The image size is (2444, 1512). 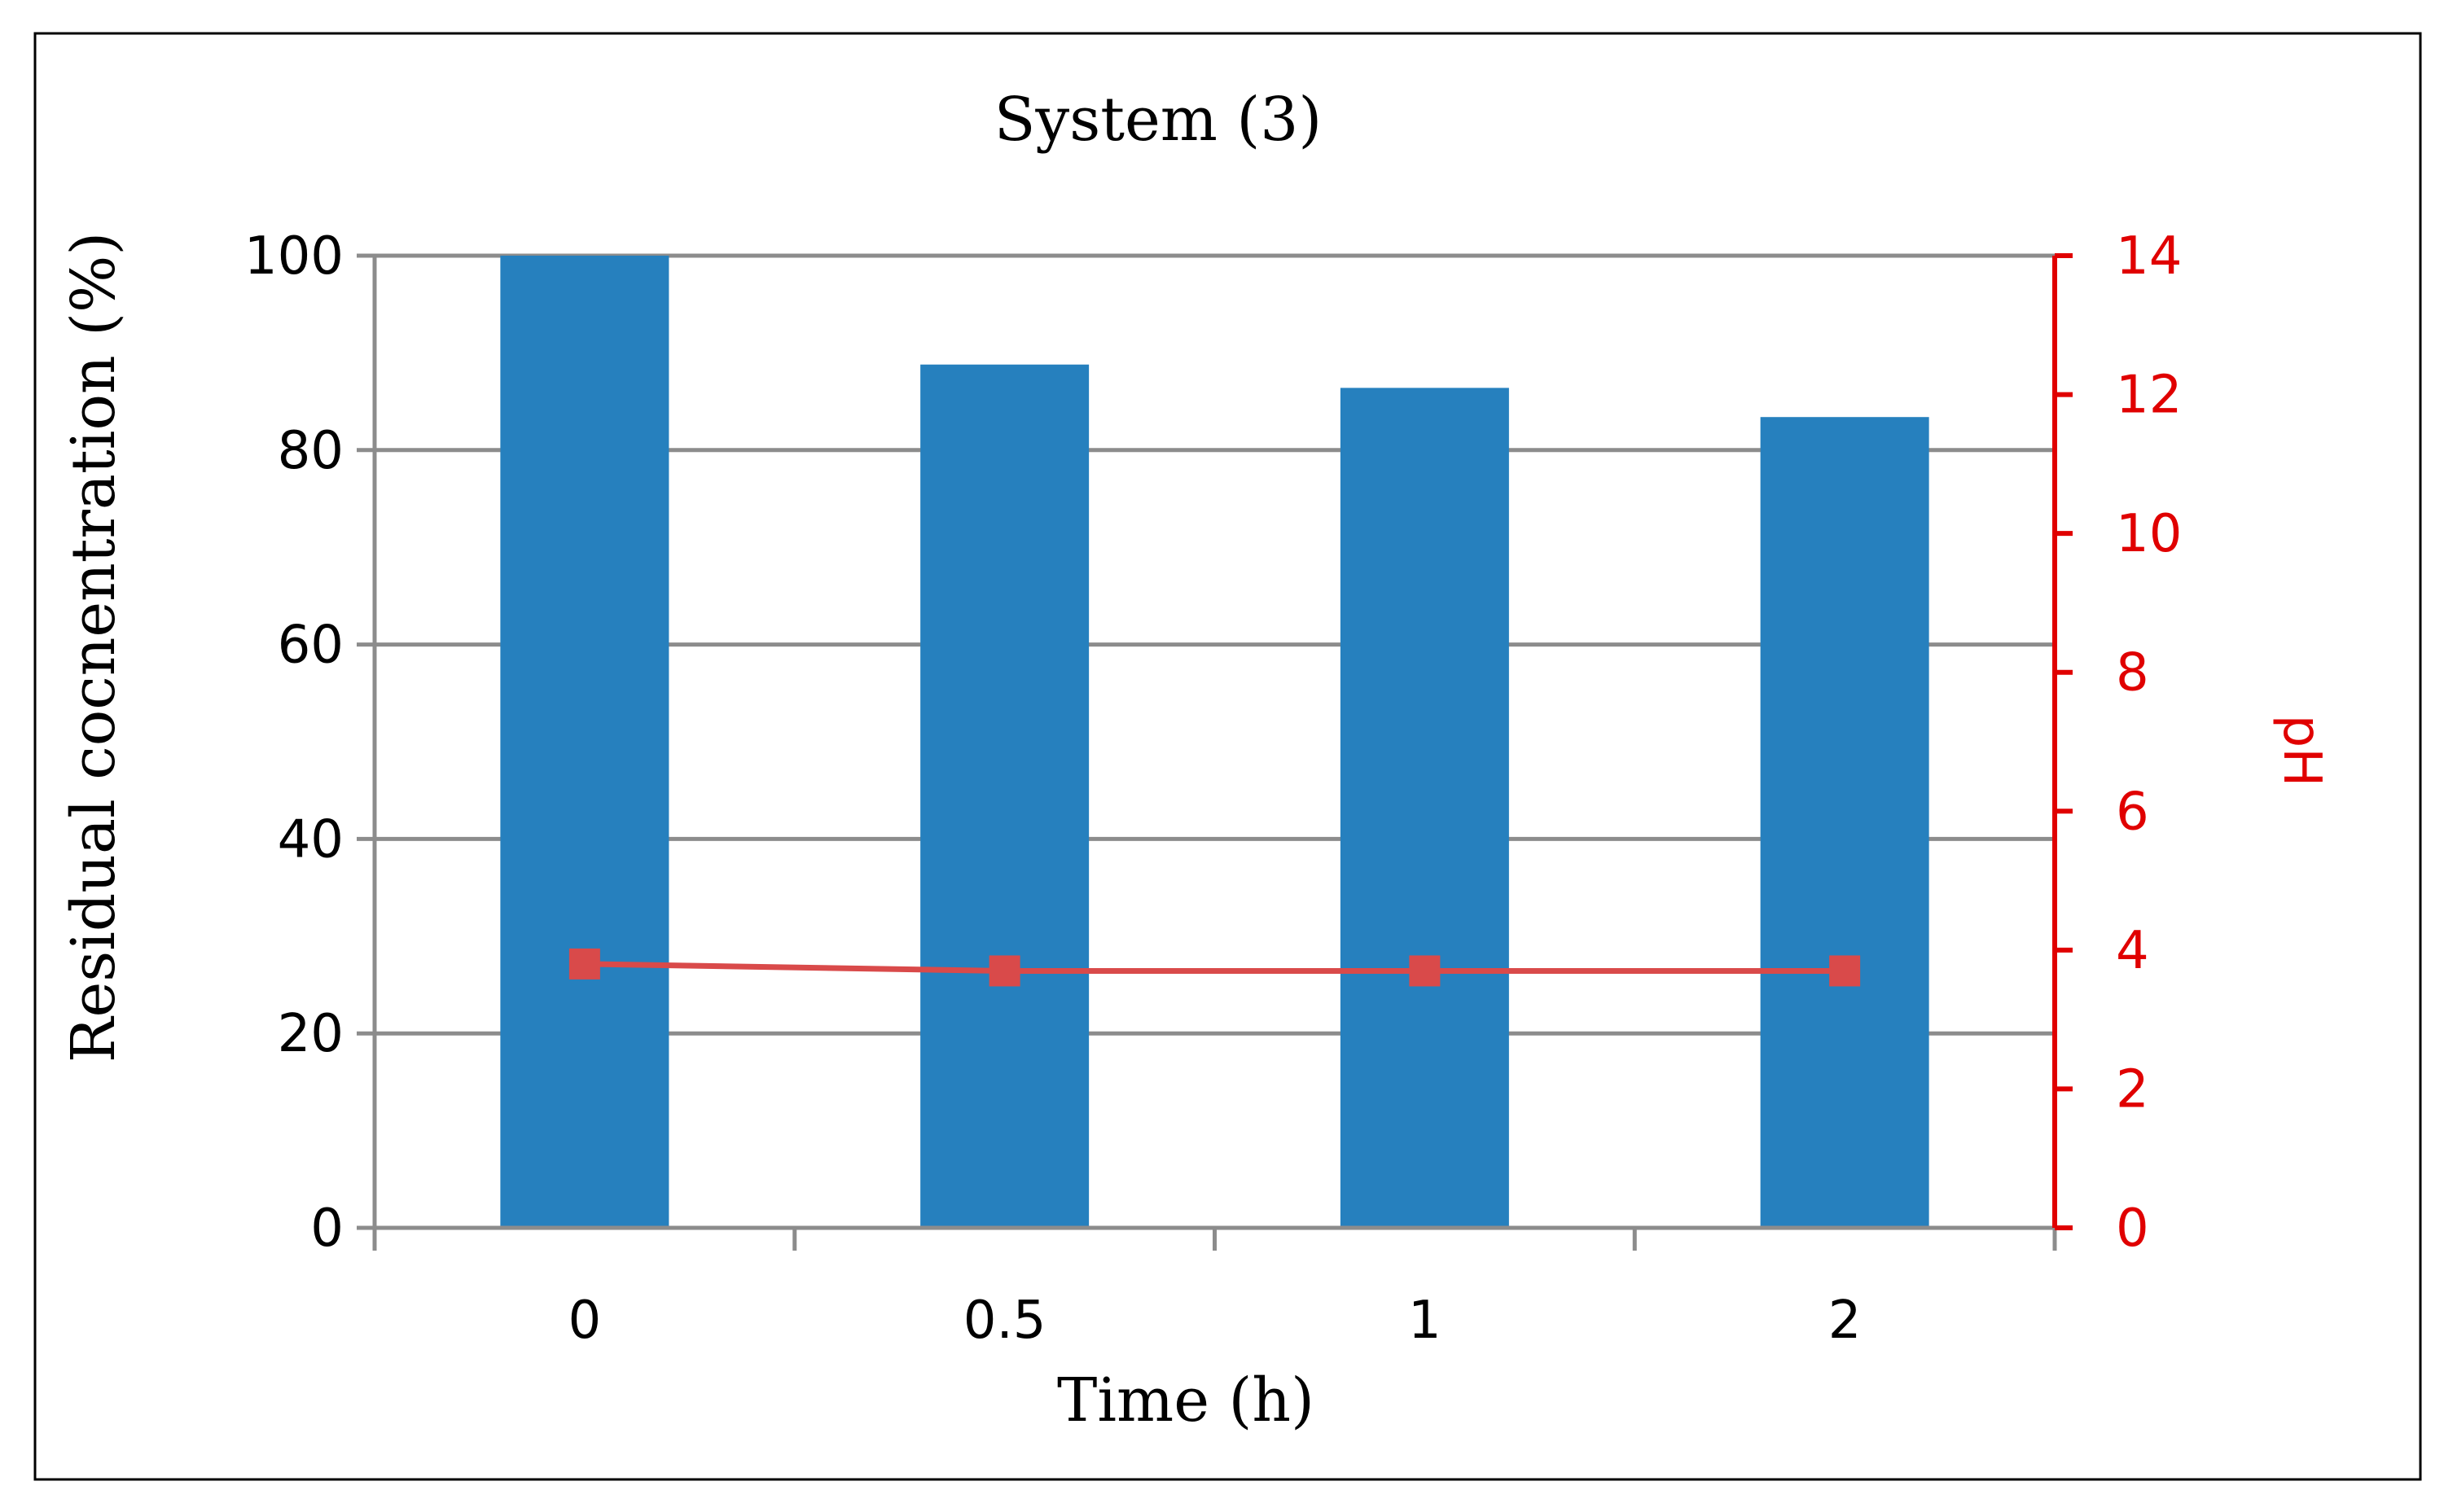 I want to click on y2-tick-label: 4, so click(x=2133, y=951).